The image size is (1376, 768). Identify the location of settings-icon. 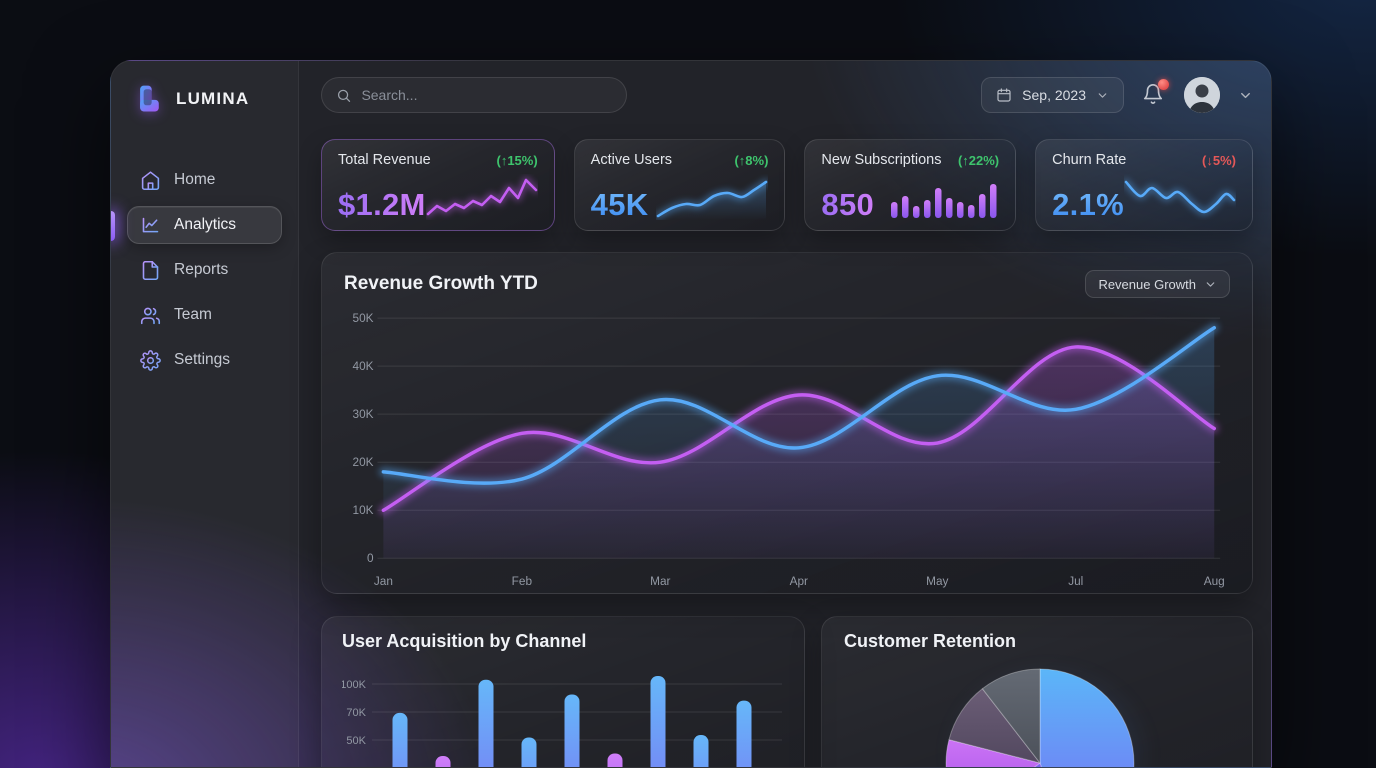
(150, 360).